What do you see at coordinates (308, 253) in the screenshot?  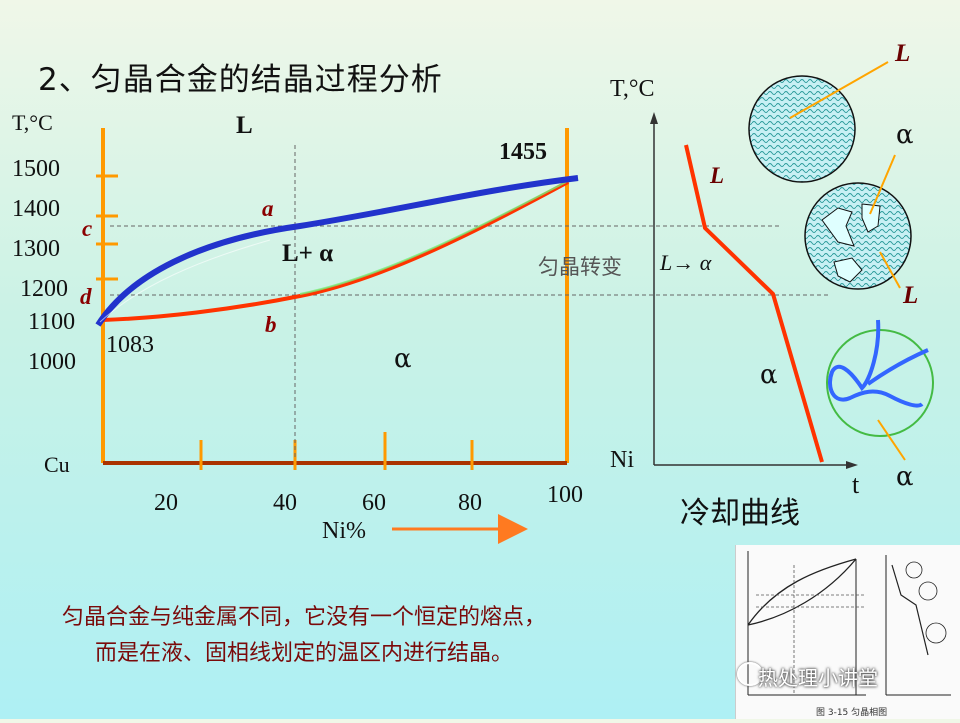 I see `two-phase-region-label: L+ α` at bounding box center [308, 253].